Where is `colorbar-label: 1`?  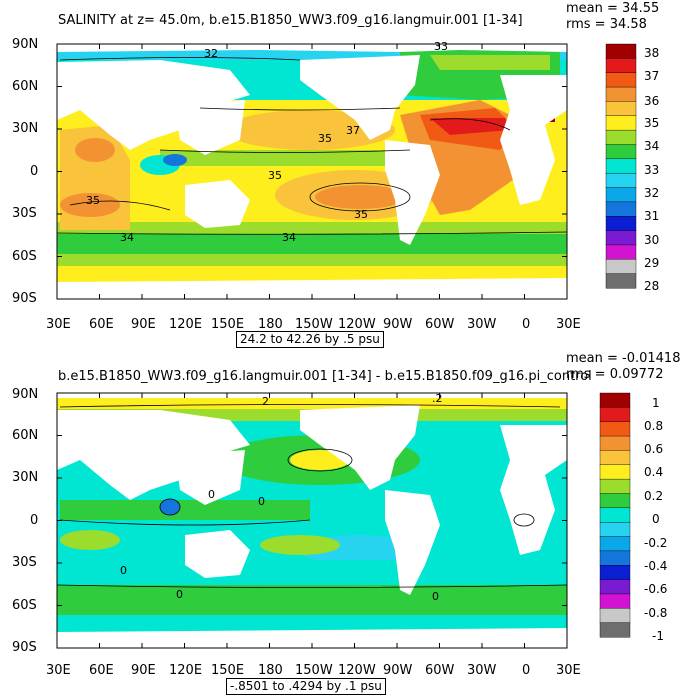 colorbar-label: 1 is located at coordinates (656, 403).